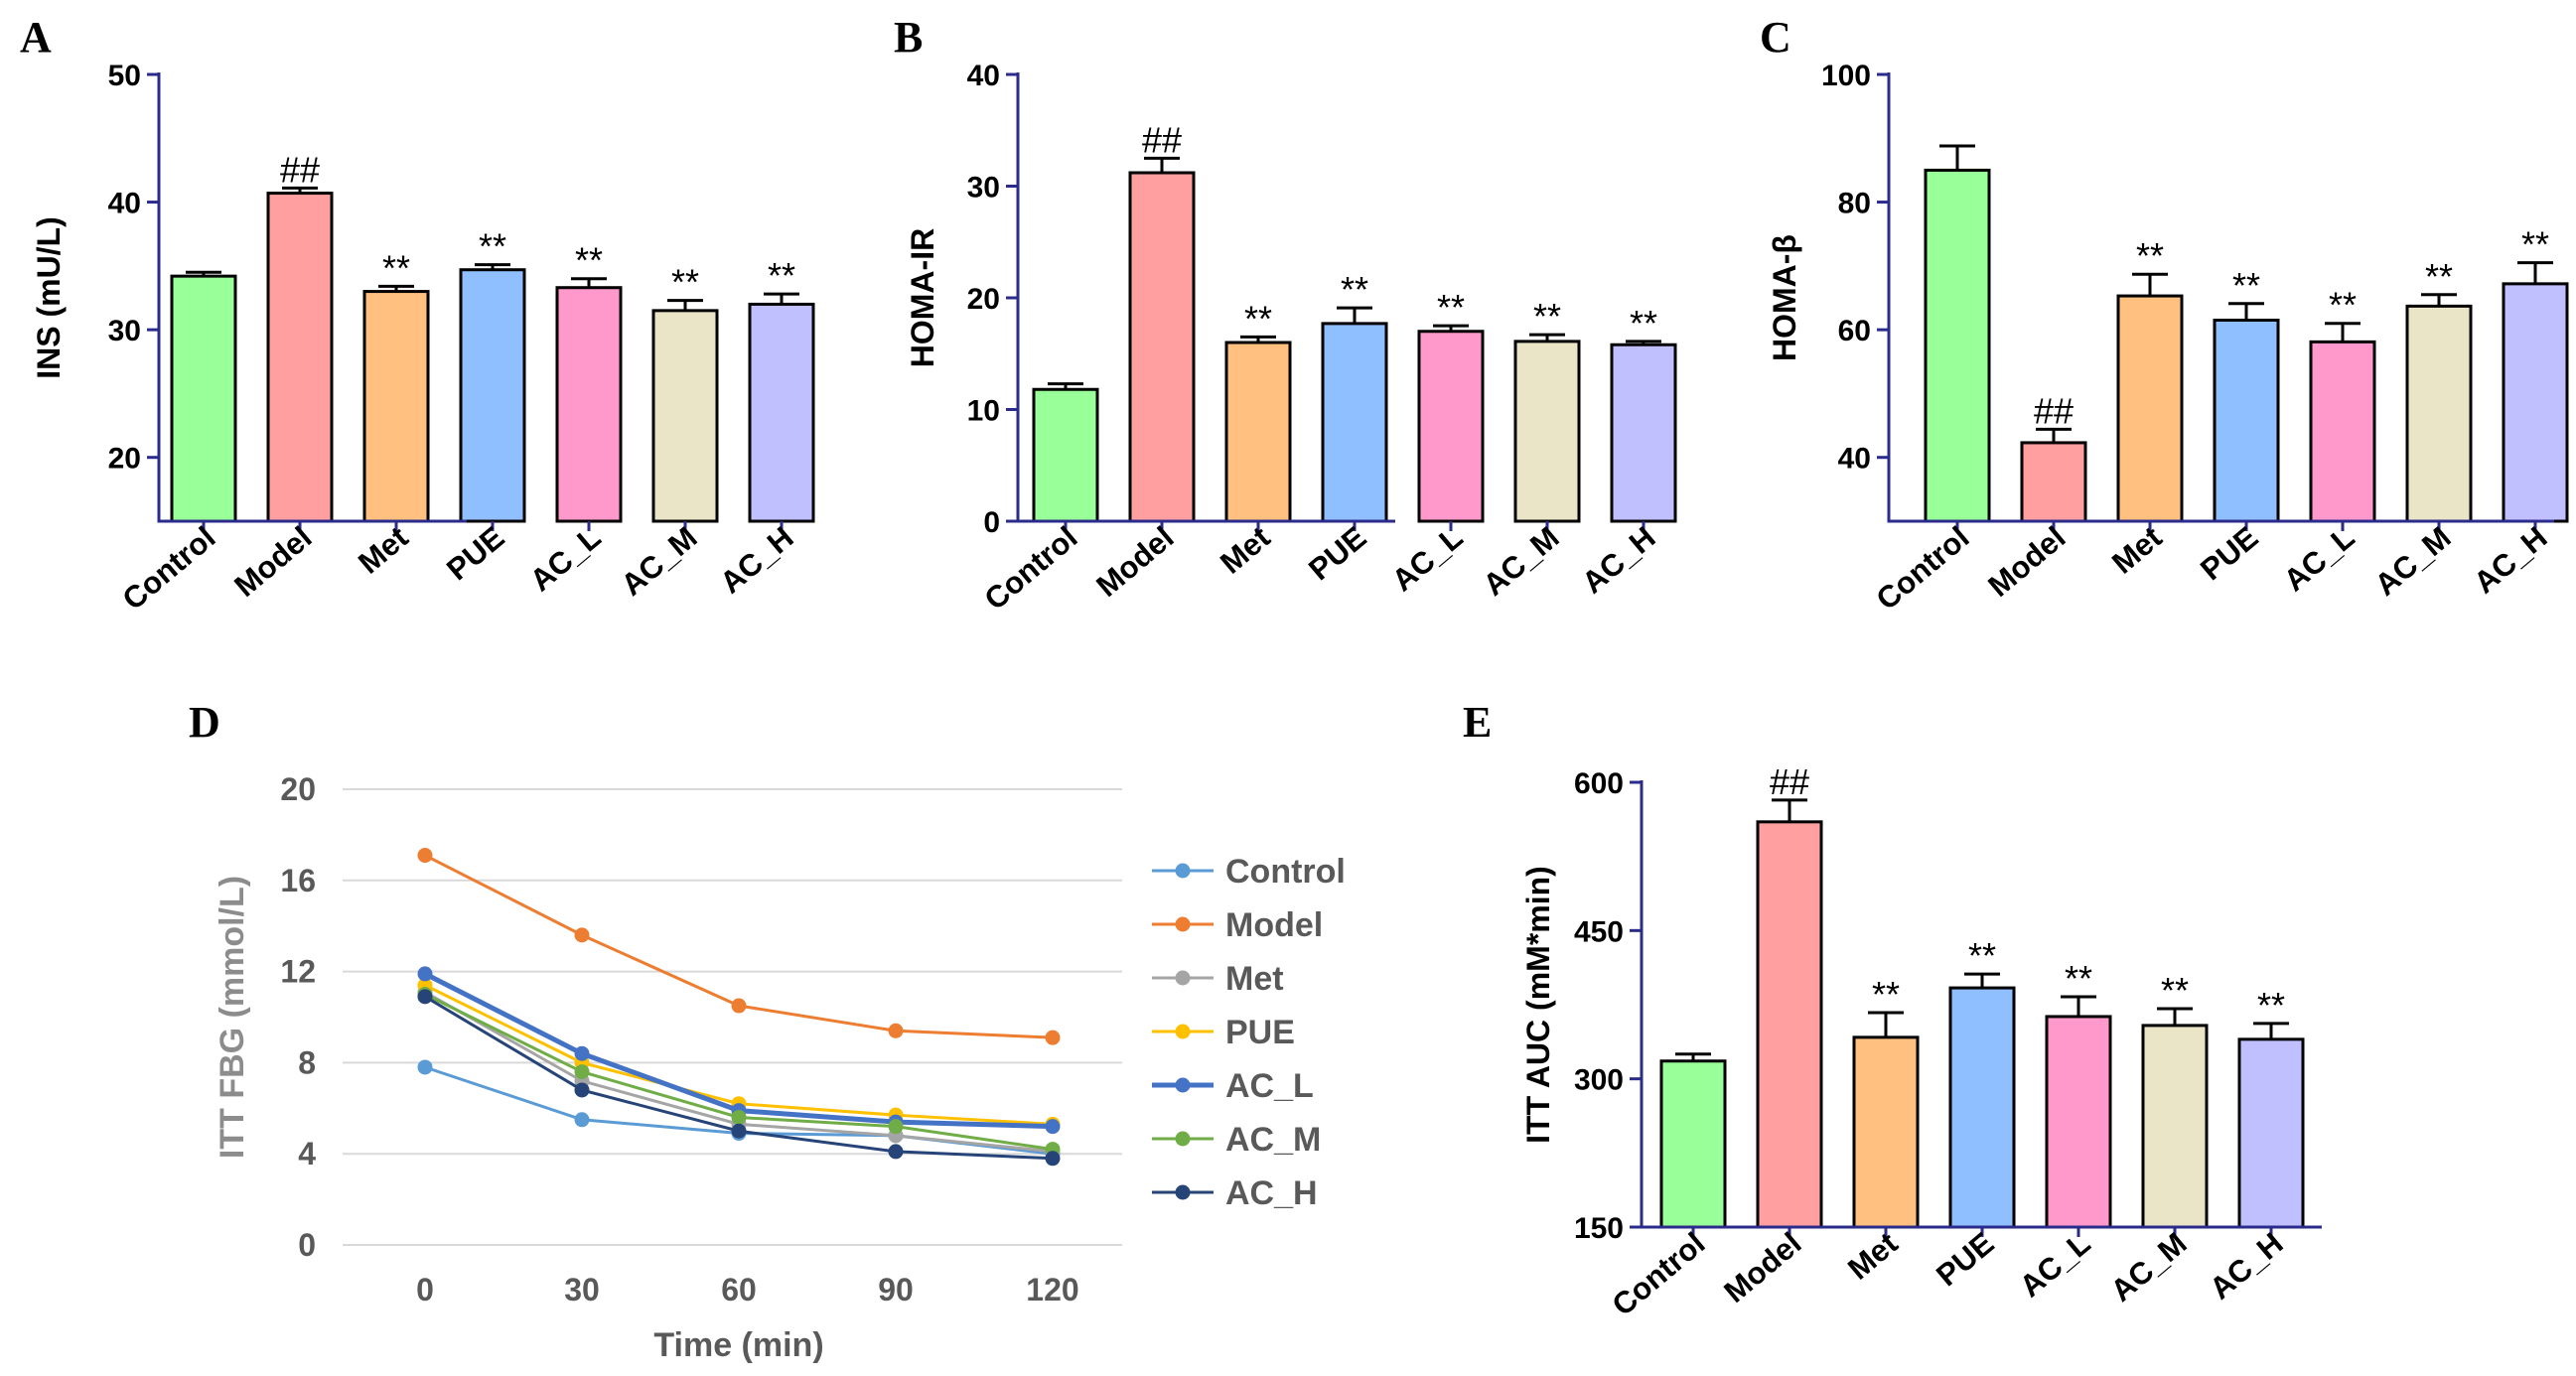 This screenshot has width=2576, height=1376. I want to click on x-tick-label: 90, so click(896, 1289).